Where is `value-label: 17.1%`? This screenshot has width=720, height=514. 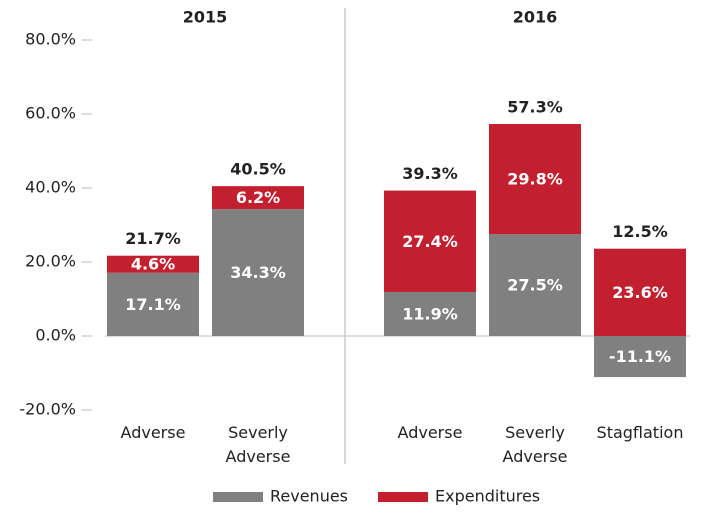
value-label: 17.1% is located at coordinates (153, 304).